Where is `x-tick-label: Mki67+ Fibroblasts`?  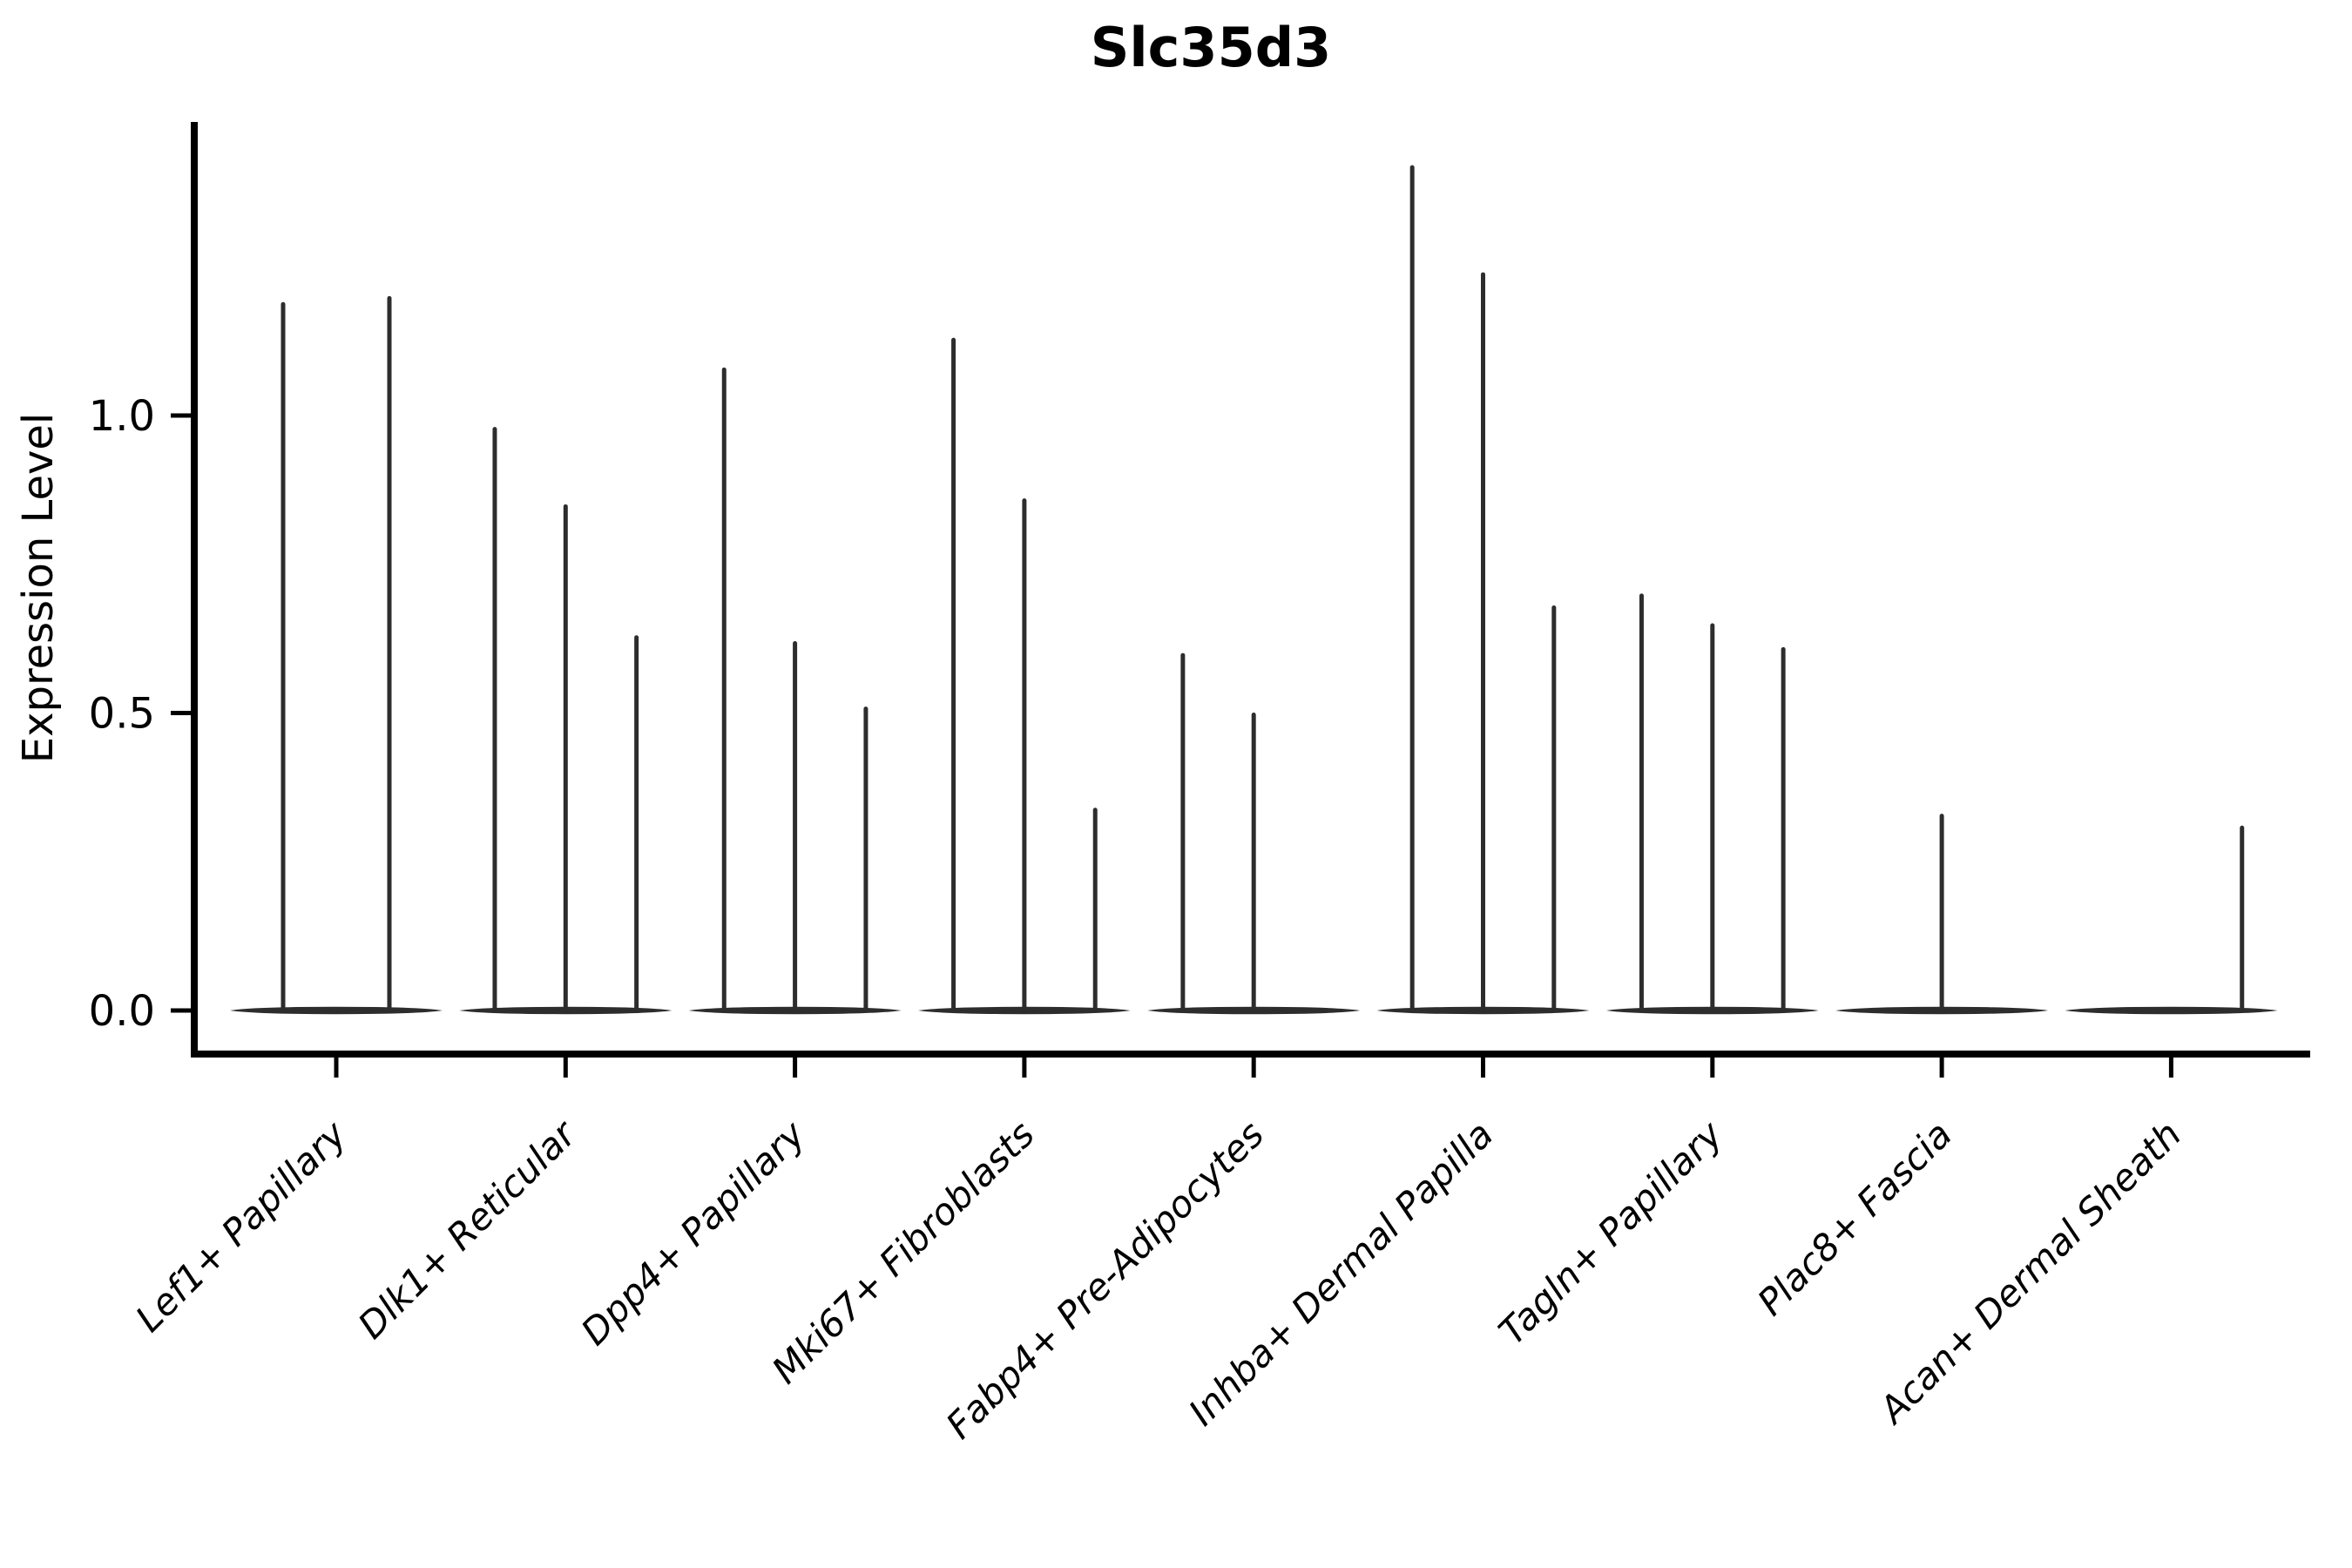 x-tick-label: Mki67+ Fibroblasts is located at coordinates (904, 1251).